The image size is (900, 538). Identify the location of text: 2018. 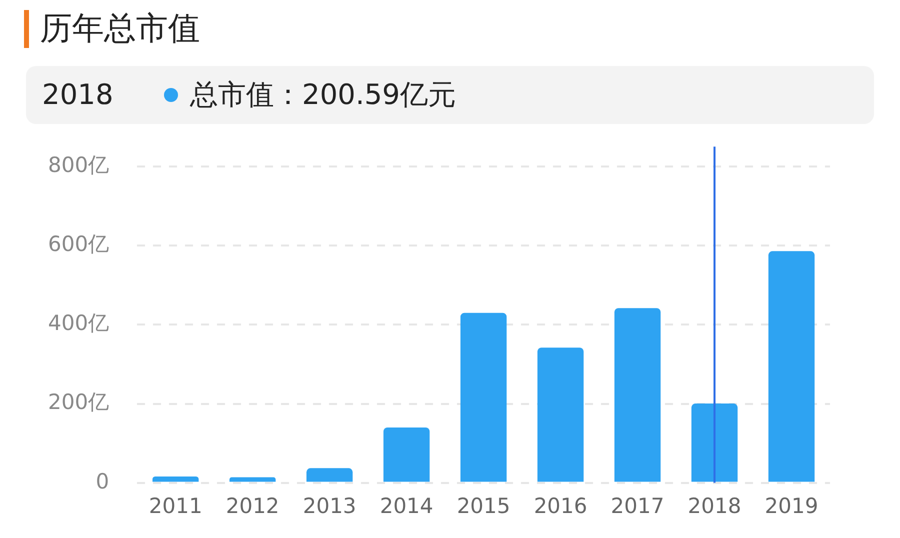
(78, 95).